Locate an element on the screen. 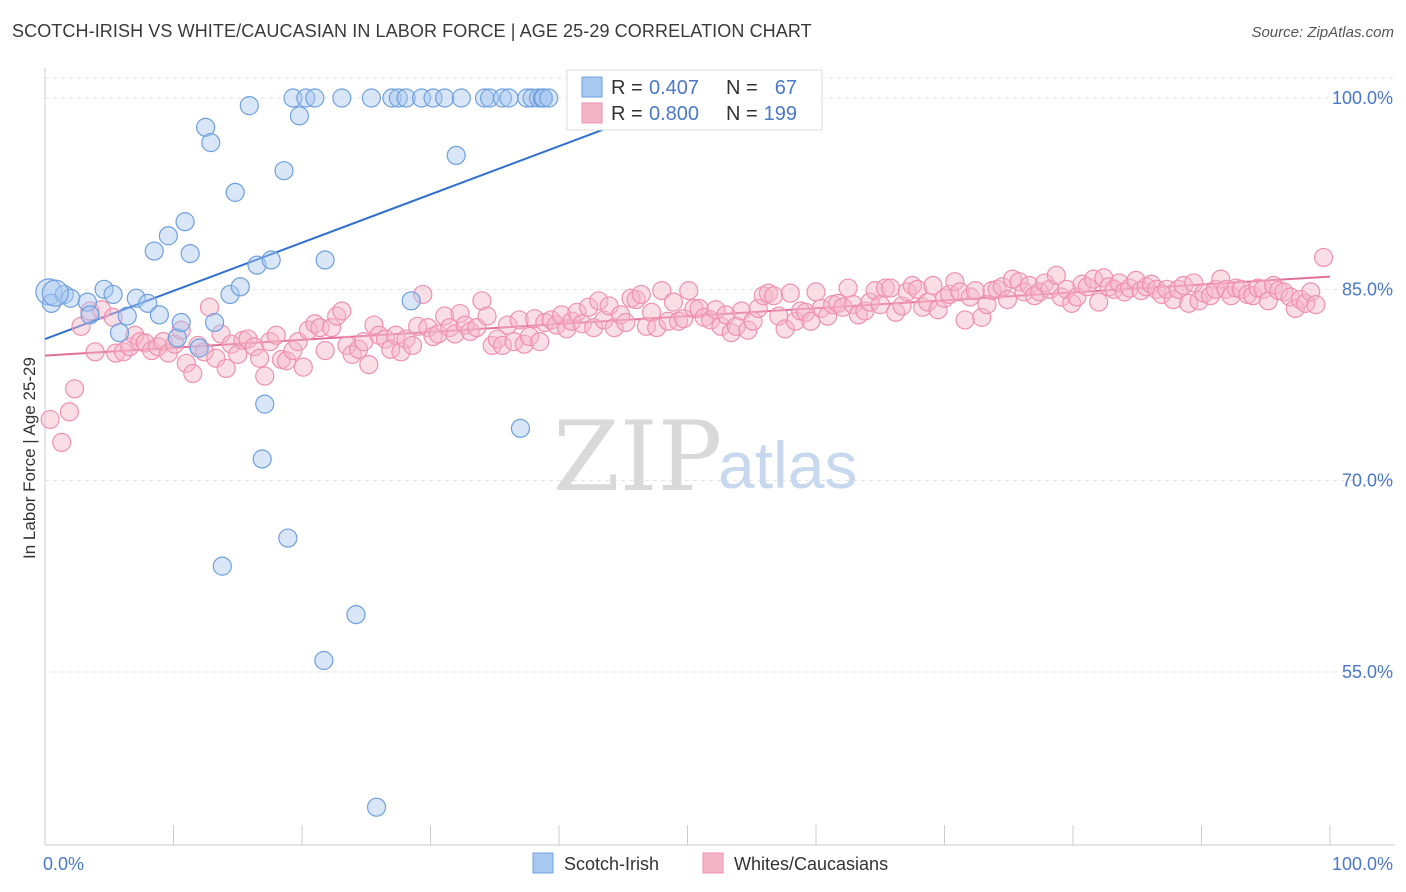 This screenshot has width=1406, height=892. bottom-legend-swatch-scotch-irish is located at coordinates (543, 863).